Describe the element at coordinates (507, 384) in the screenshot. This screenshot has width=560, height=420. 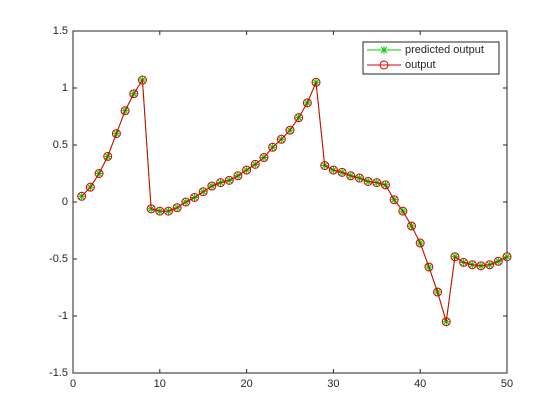
I see `x-tick-label: 50` at that location.